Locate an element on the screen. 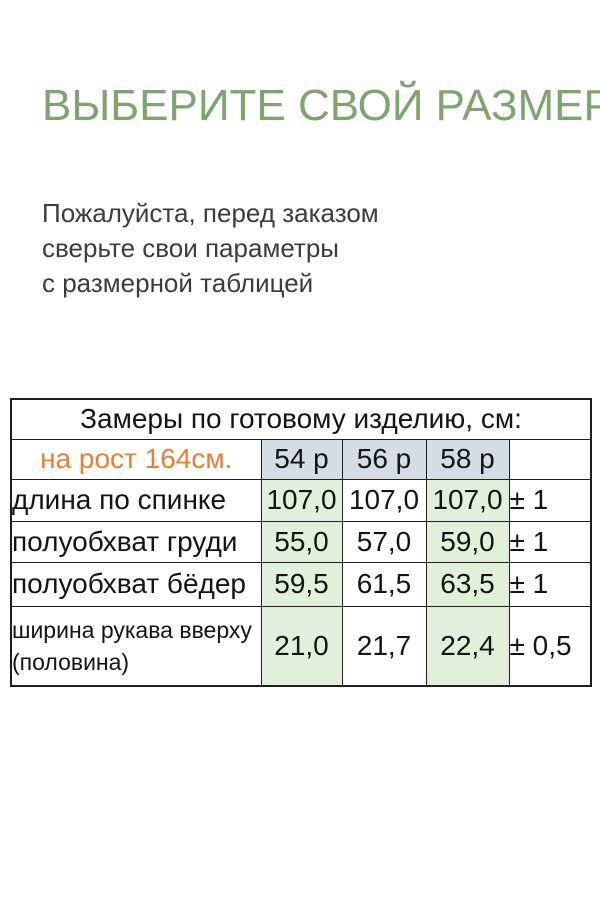  intro-line-3: с размерной таблицей is located at coordinates (178, 283).